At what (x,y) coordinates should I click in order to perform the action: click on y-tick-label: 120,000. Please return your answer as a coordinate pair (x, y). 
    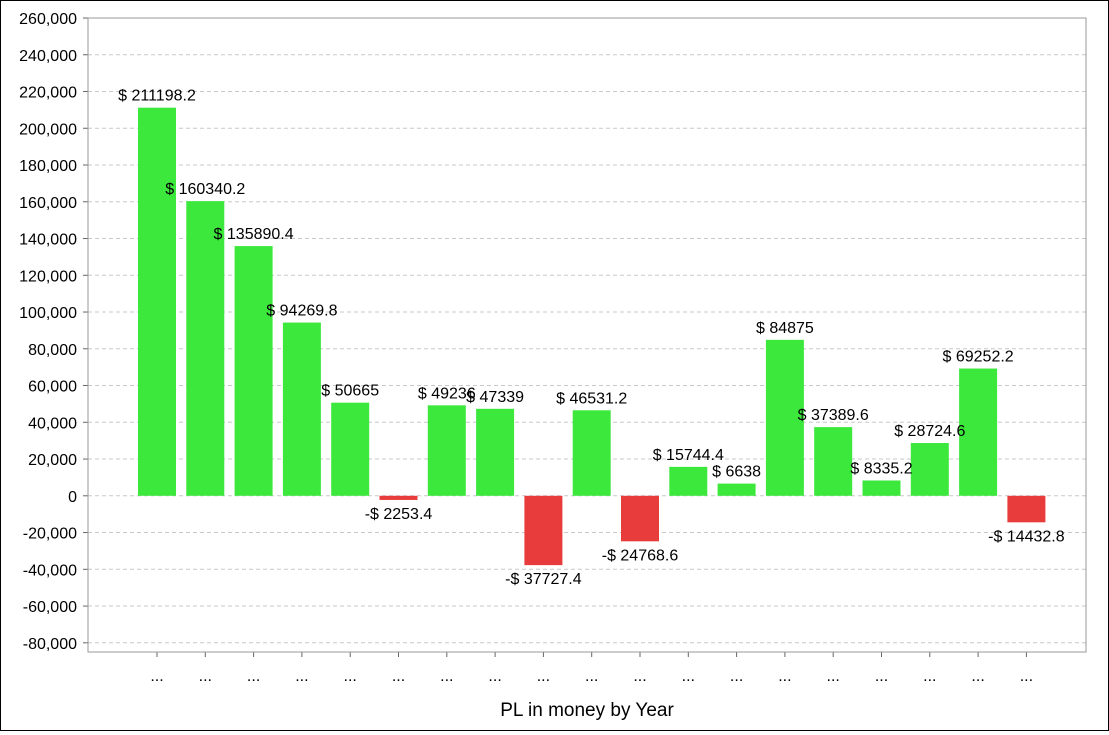
    Looking at the image, I should click on (48, 276).